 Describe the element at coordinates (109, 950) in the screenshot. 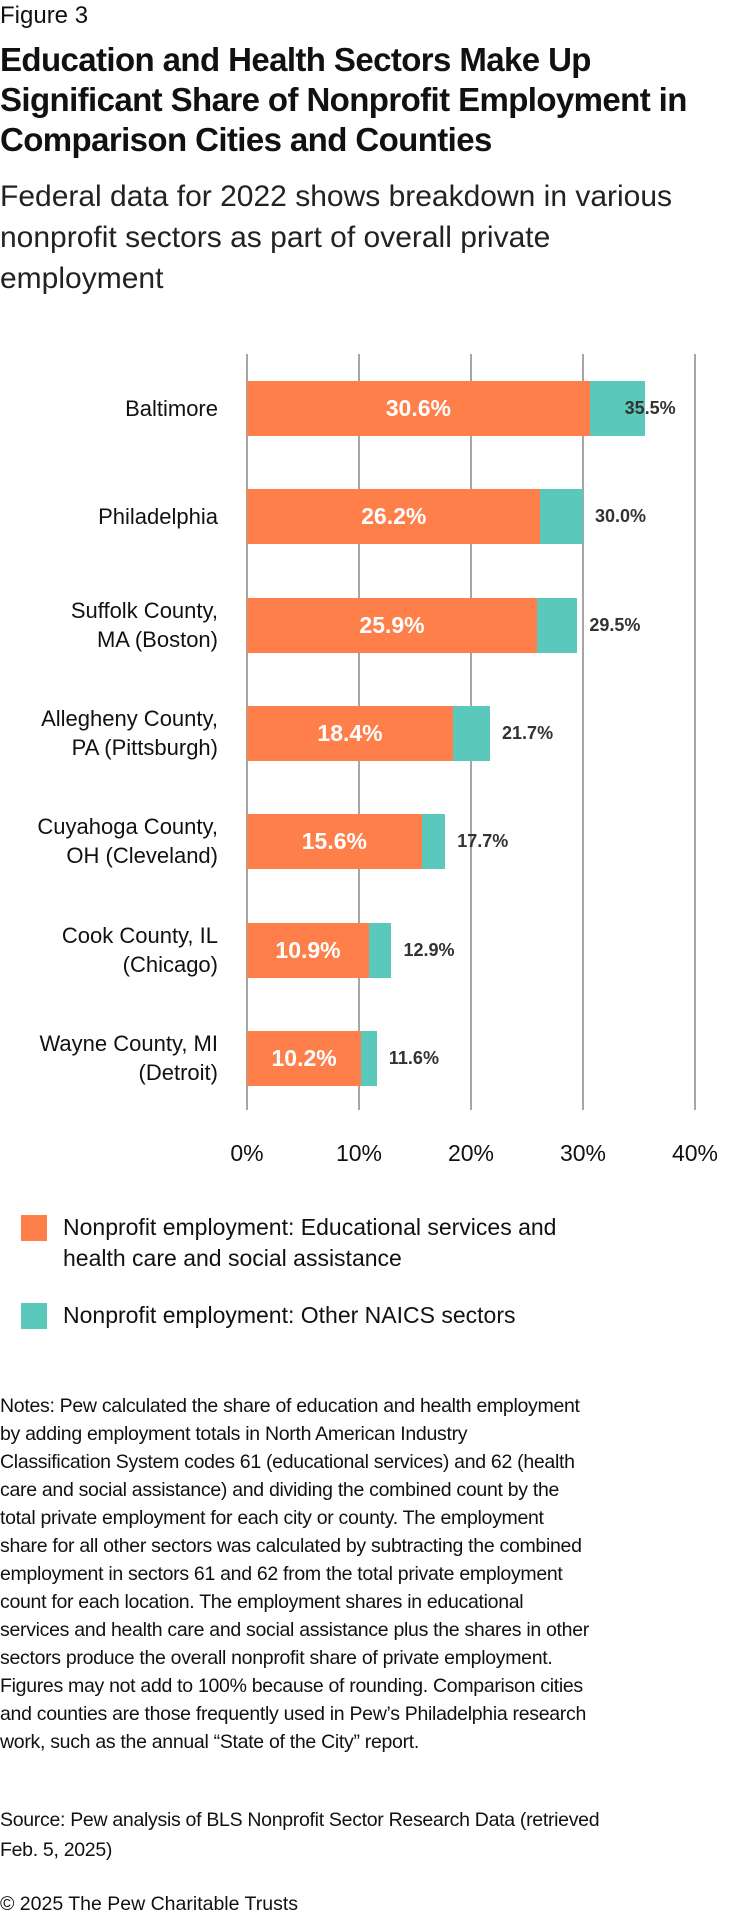

I see `category-label: Cook County, IL (Chicago)` at that location.